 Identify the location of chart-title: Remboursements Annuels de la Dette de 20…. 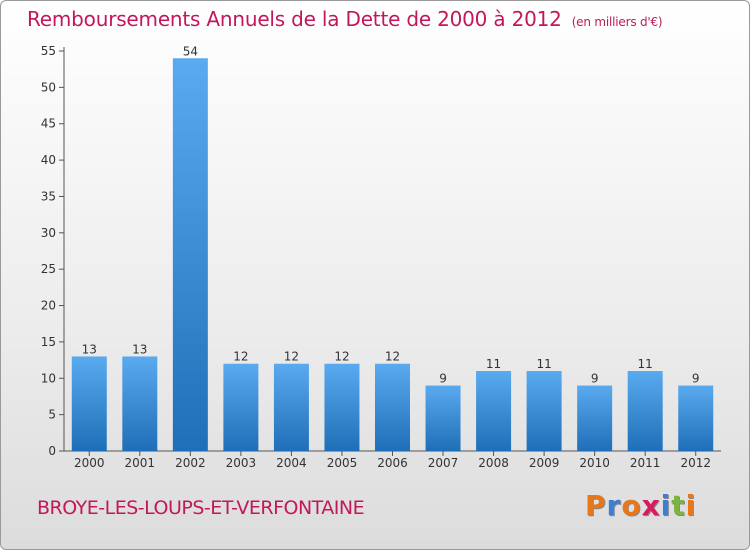
(345, 19).